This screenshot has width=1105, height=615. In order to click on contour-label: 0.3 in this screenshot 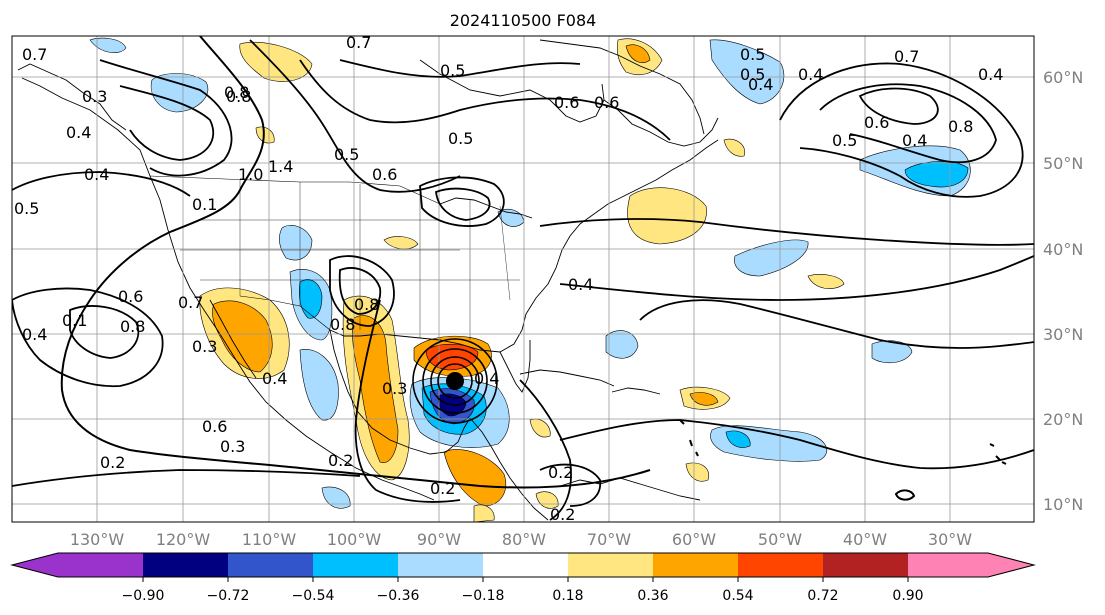, I will do `click(204, 346)`.